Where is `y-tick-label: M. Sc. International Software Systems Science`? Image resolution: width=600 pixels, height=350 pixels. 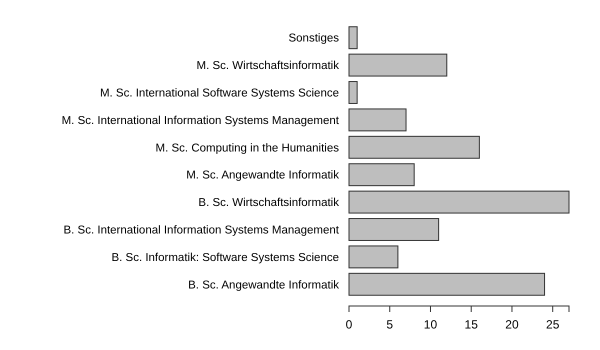
y-tick-label: M. Sc. International Software Systems Science is located at coordinates (219, 94).